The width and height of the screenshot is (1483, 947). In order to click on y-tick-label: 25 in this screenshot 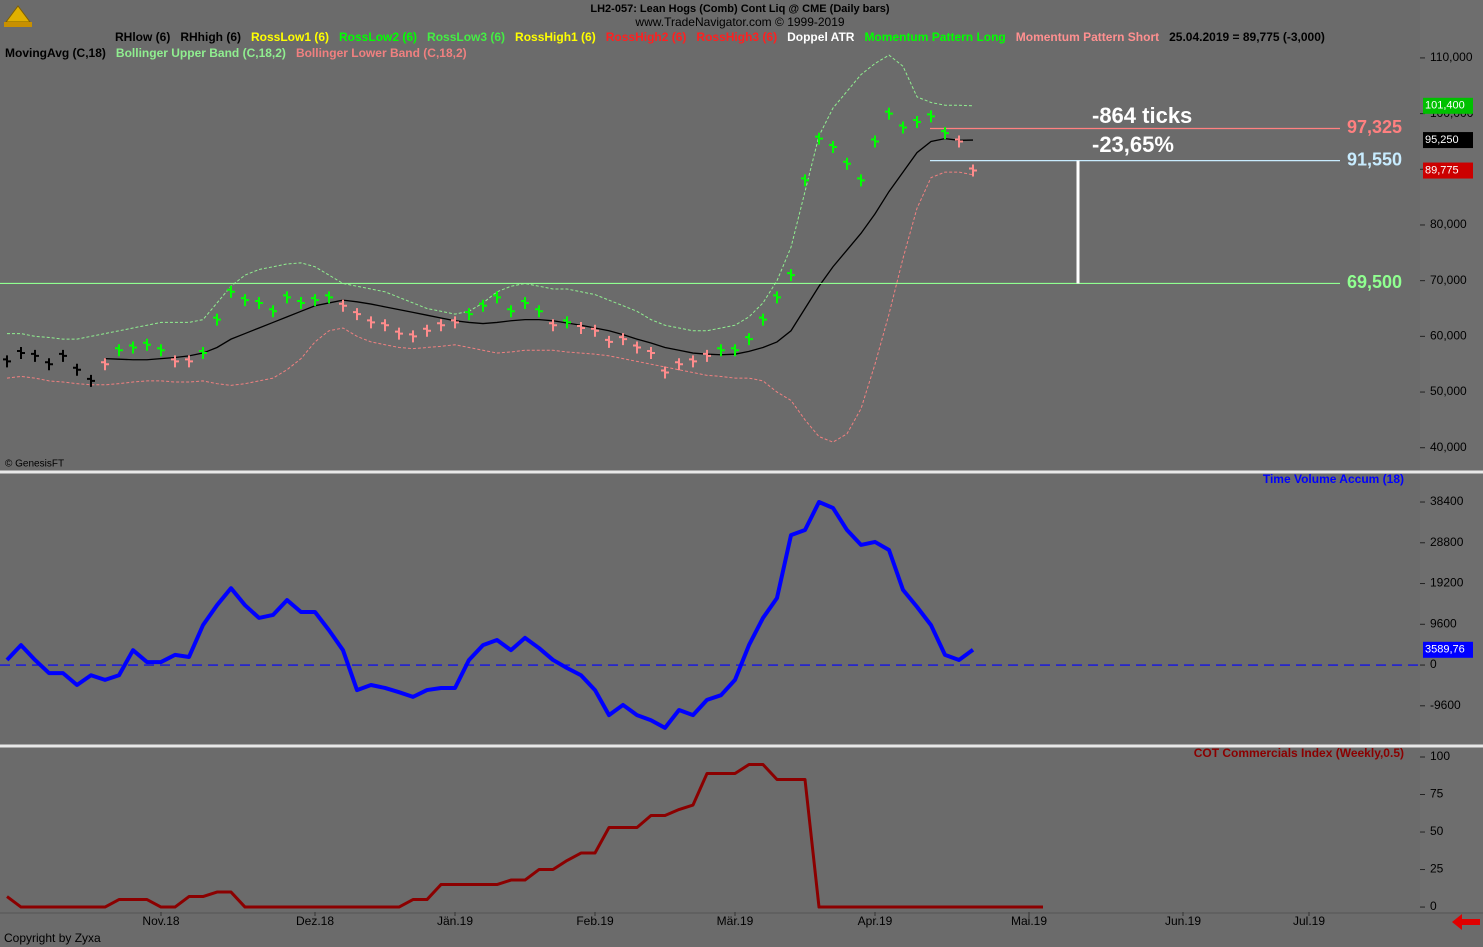, I will do `click(1437, 869)`.